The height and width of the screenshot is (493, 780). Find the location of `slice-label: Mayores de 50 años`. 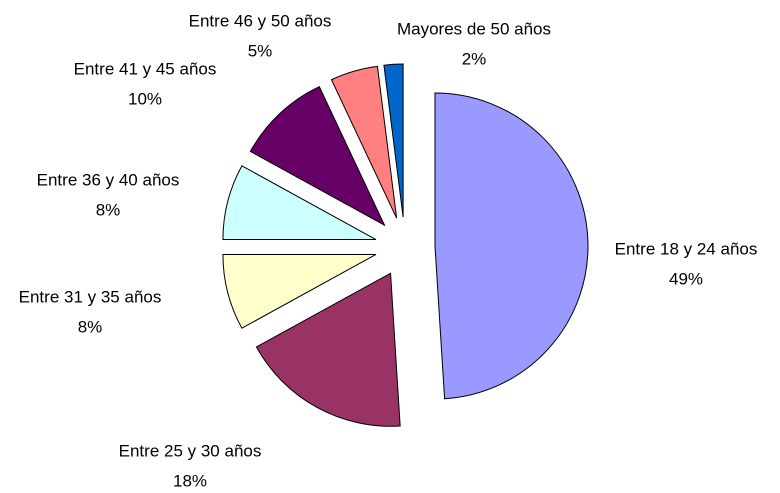

slice-label: Mayores de 50 años is located at coordinates (474, 28).